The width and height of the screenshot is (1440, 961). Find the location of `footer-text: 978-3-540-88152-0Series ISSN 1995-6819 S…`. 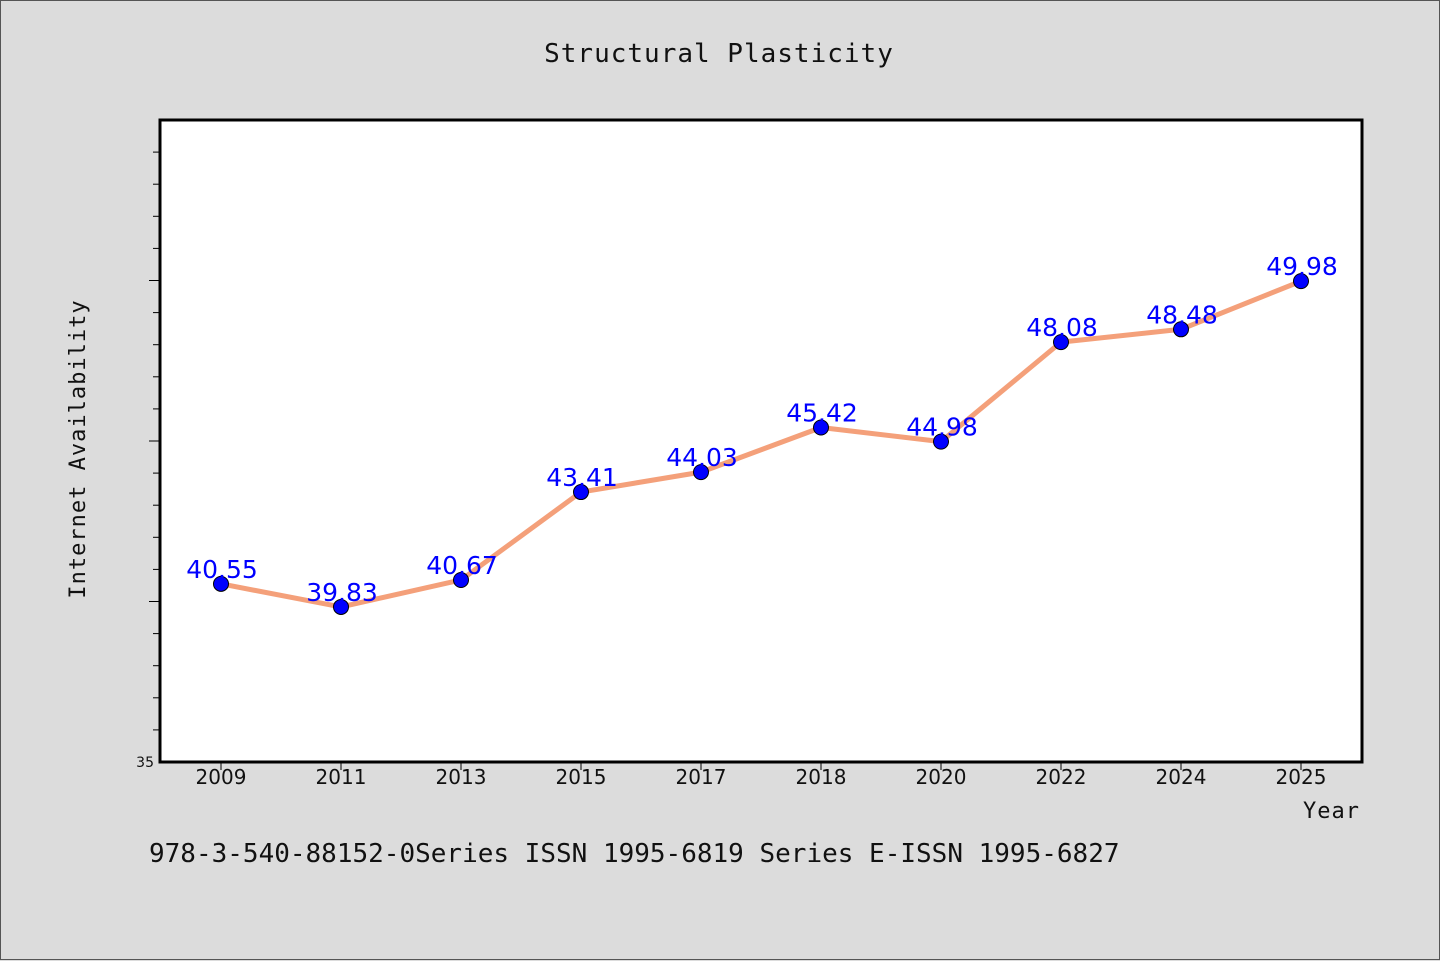

footer-text: 978-3-540-88152-0Series ISSN 1995-6819 S… is located at coordinates (634, 854).